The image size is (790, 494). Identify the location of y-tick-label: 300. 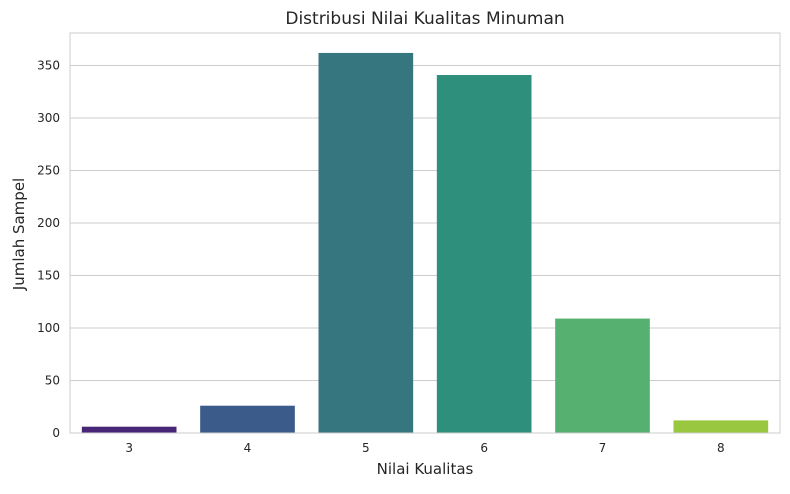
(48, 118).